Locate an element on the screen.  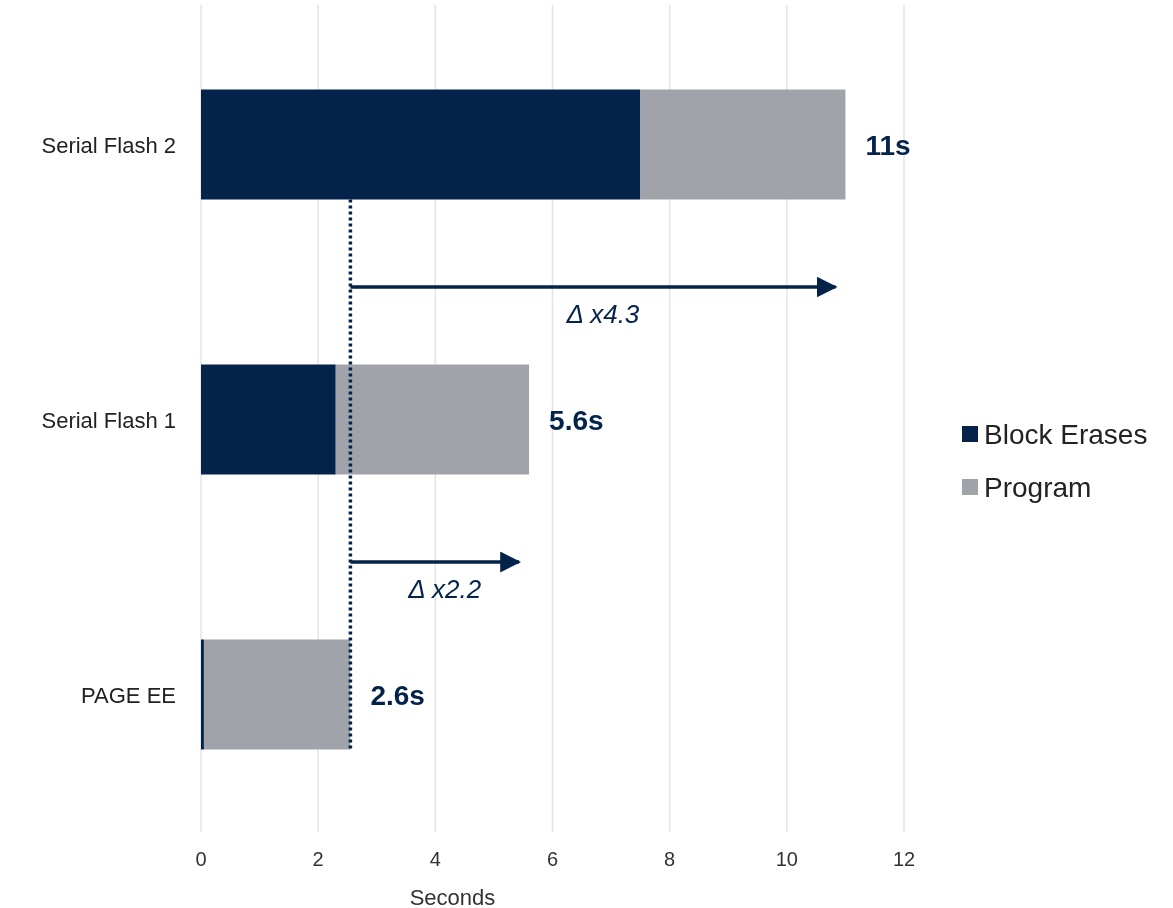
x-tick-label: 8 is located at coordinates (670, 859).